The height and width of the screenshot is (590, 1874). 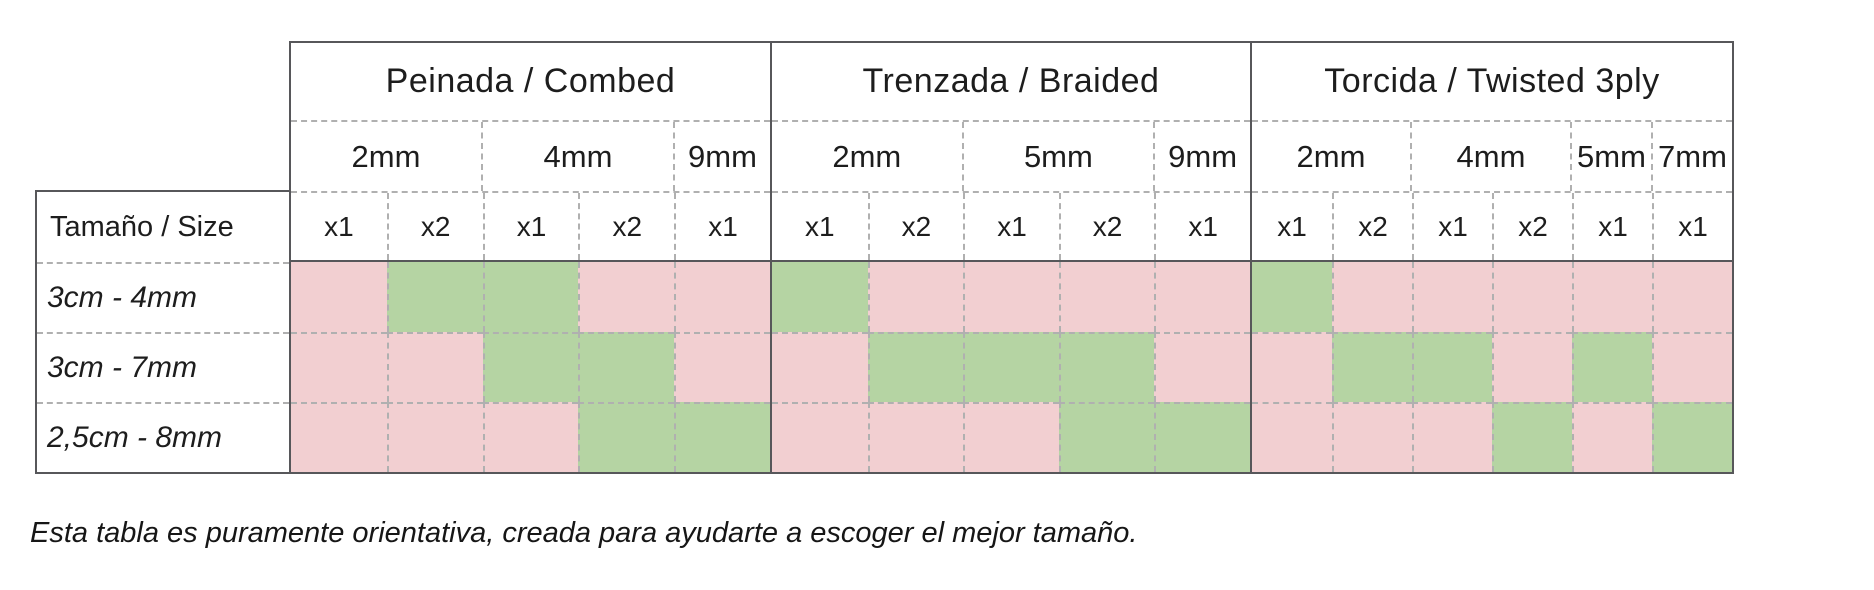 I want to click on row-label: 3cm - 7mm, so click(x=163, y=367).